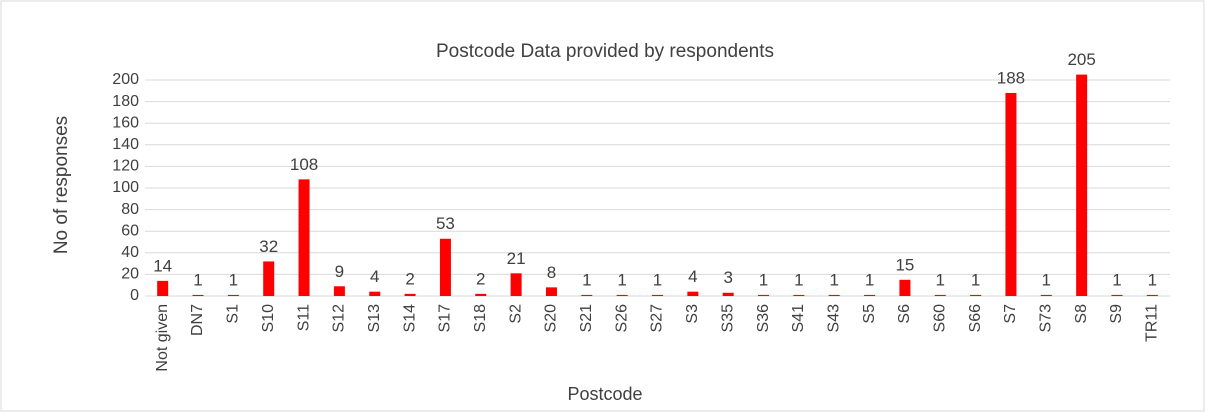 This screenshot has width=1205, height=412. I want to click on data-label: 15, so click(904, 264).